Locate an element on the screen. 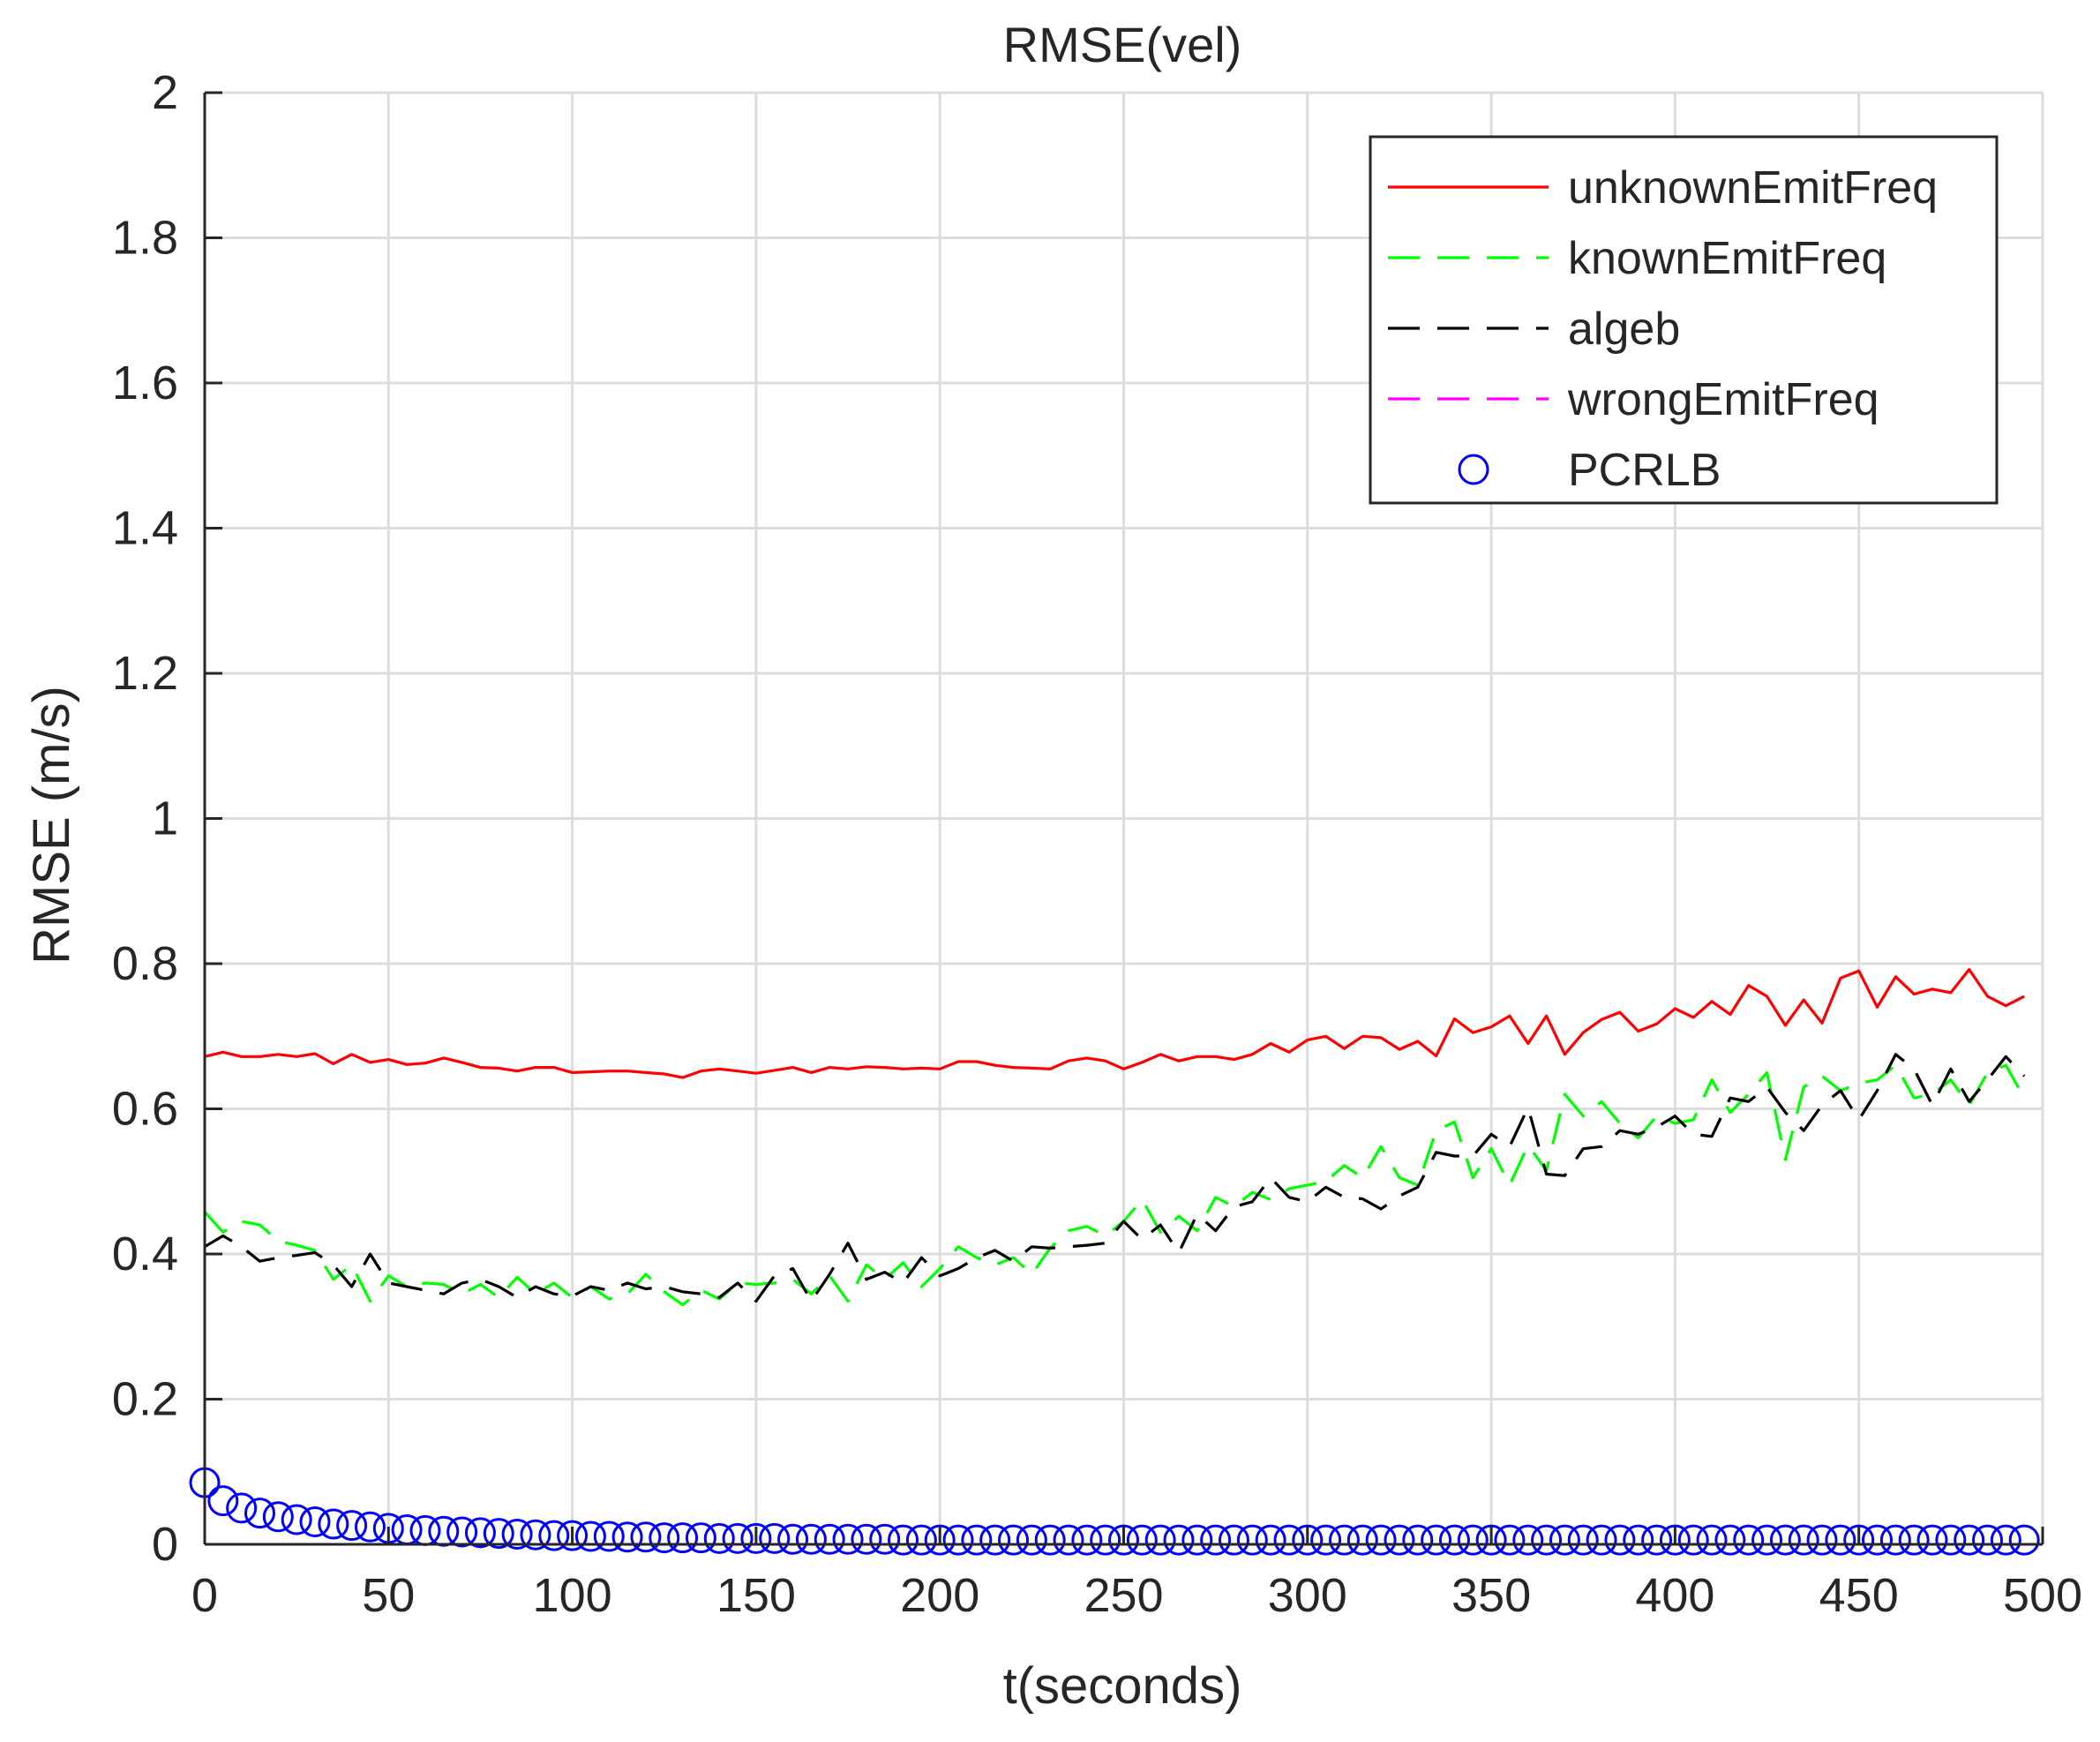  series-algeb is located at coordinates (1115, 1178).